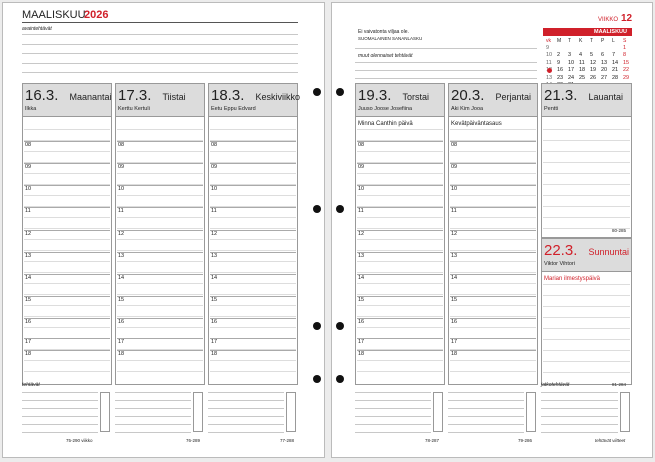  What do you see at coordinates (454, 322) in the screenshot?
I see `hour-label: 16` at bounding box center [454, 322].